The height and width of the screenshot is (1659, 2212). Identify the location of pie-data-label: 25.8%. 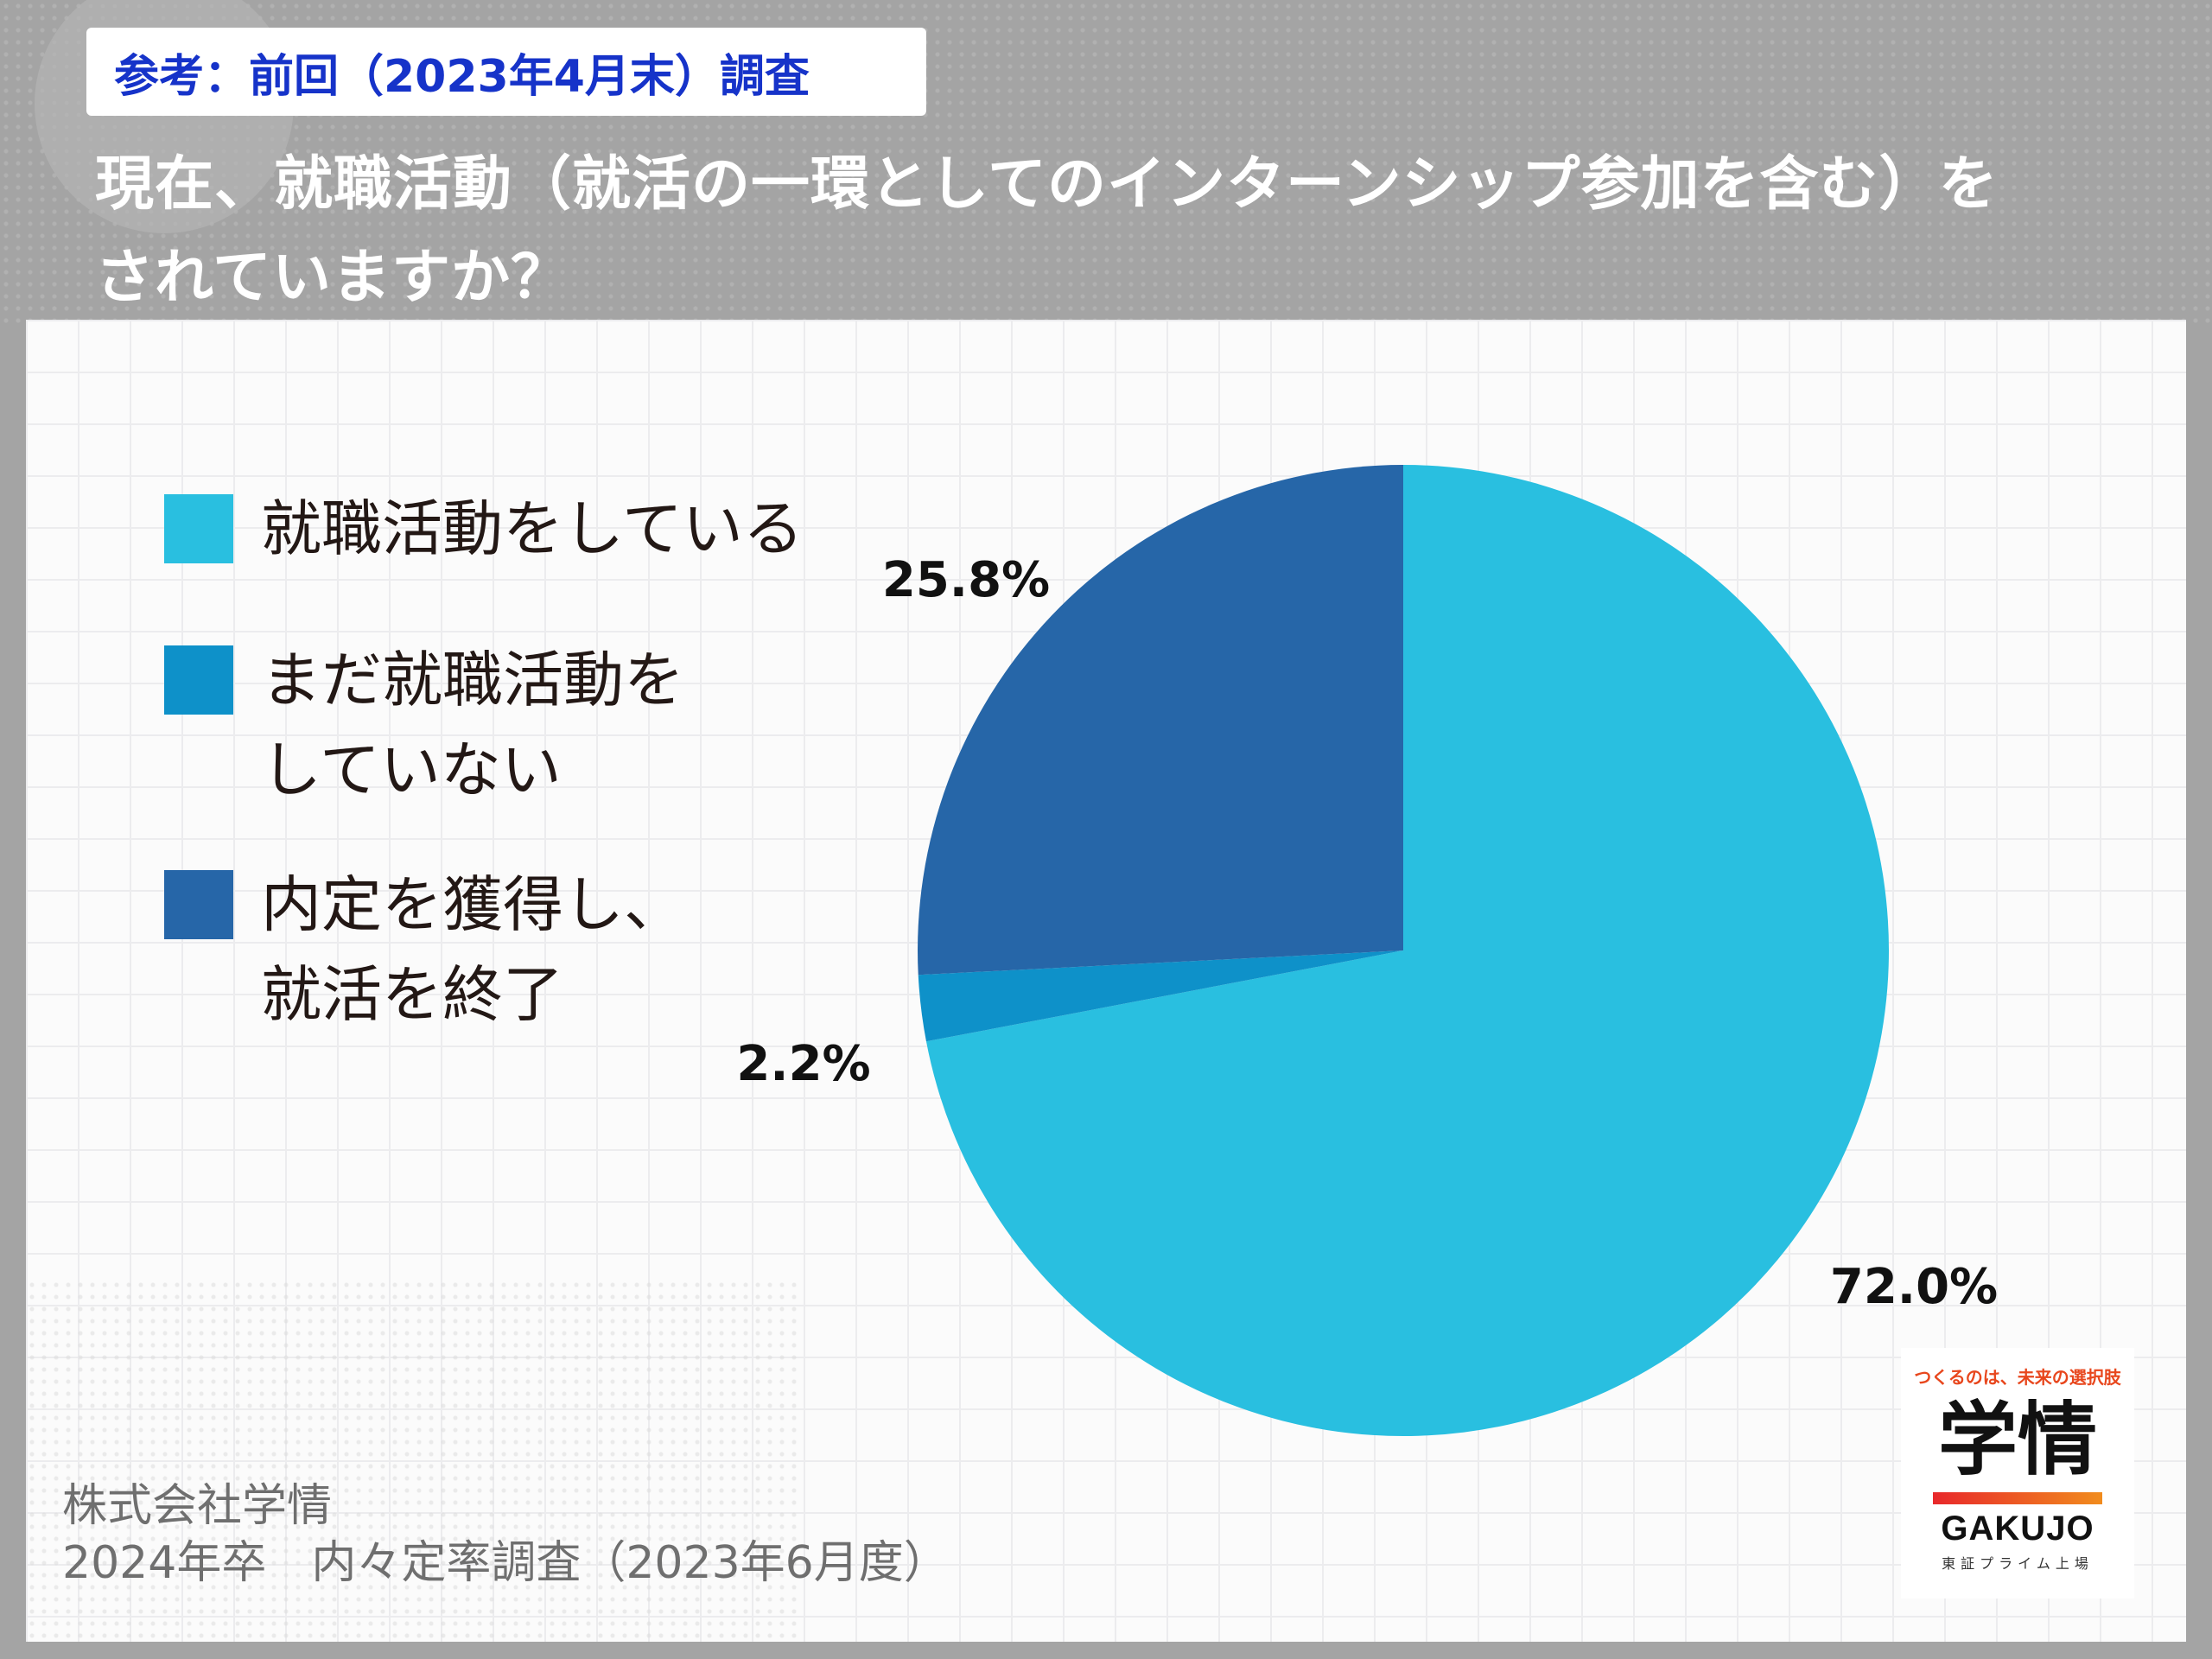
(966, 580).